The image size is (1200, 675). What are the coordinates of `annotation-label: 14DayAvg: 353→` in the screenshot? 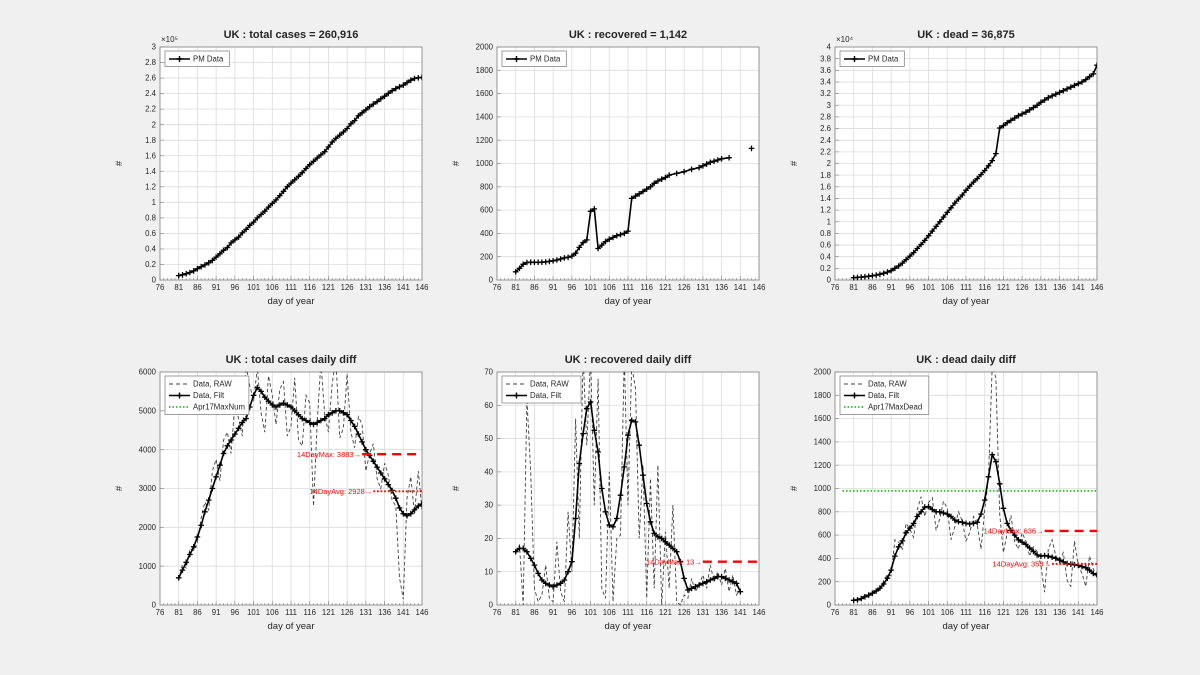 It's located at (1021, 563).